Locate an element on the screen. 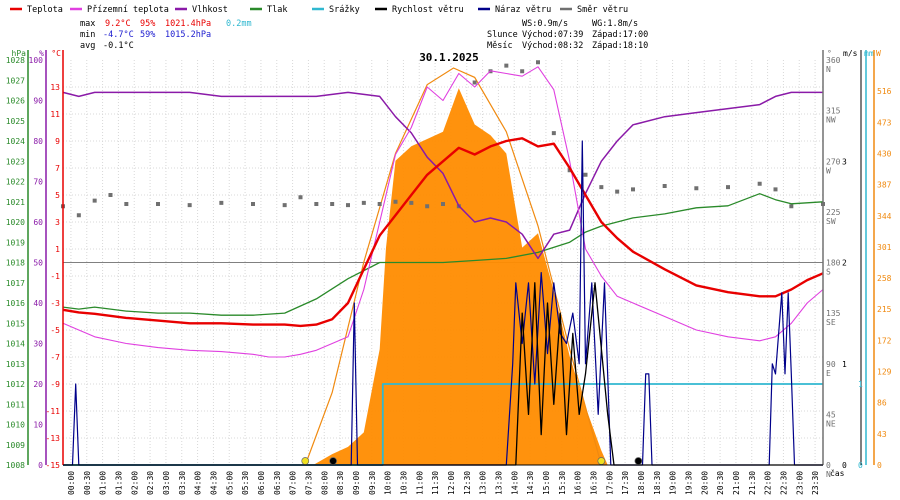  legend-label: Vlhkost is located at coordinates (210, 10).